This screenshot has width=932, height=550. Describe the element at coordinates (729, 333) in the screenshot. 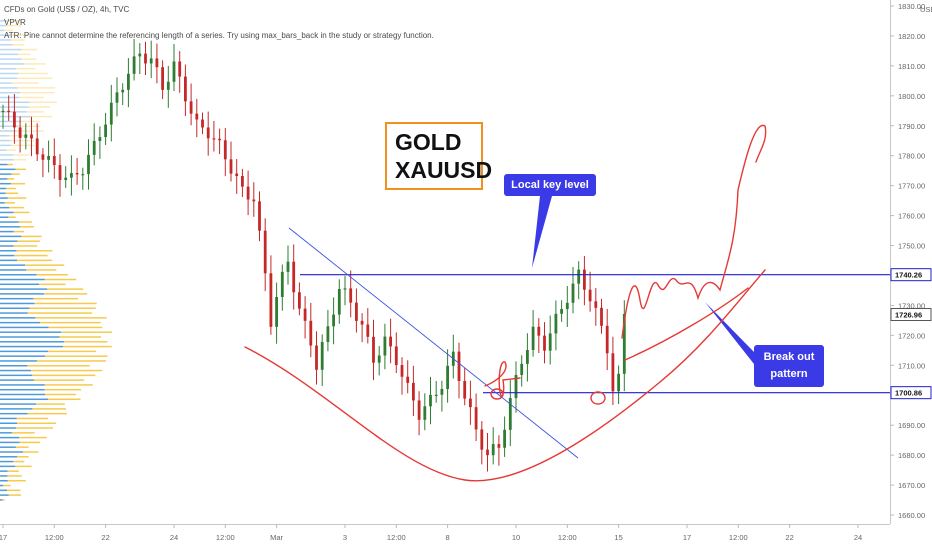

I see `break-out-callout-pointer` at that location.